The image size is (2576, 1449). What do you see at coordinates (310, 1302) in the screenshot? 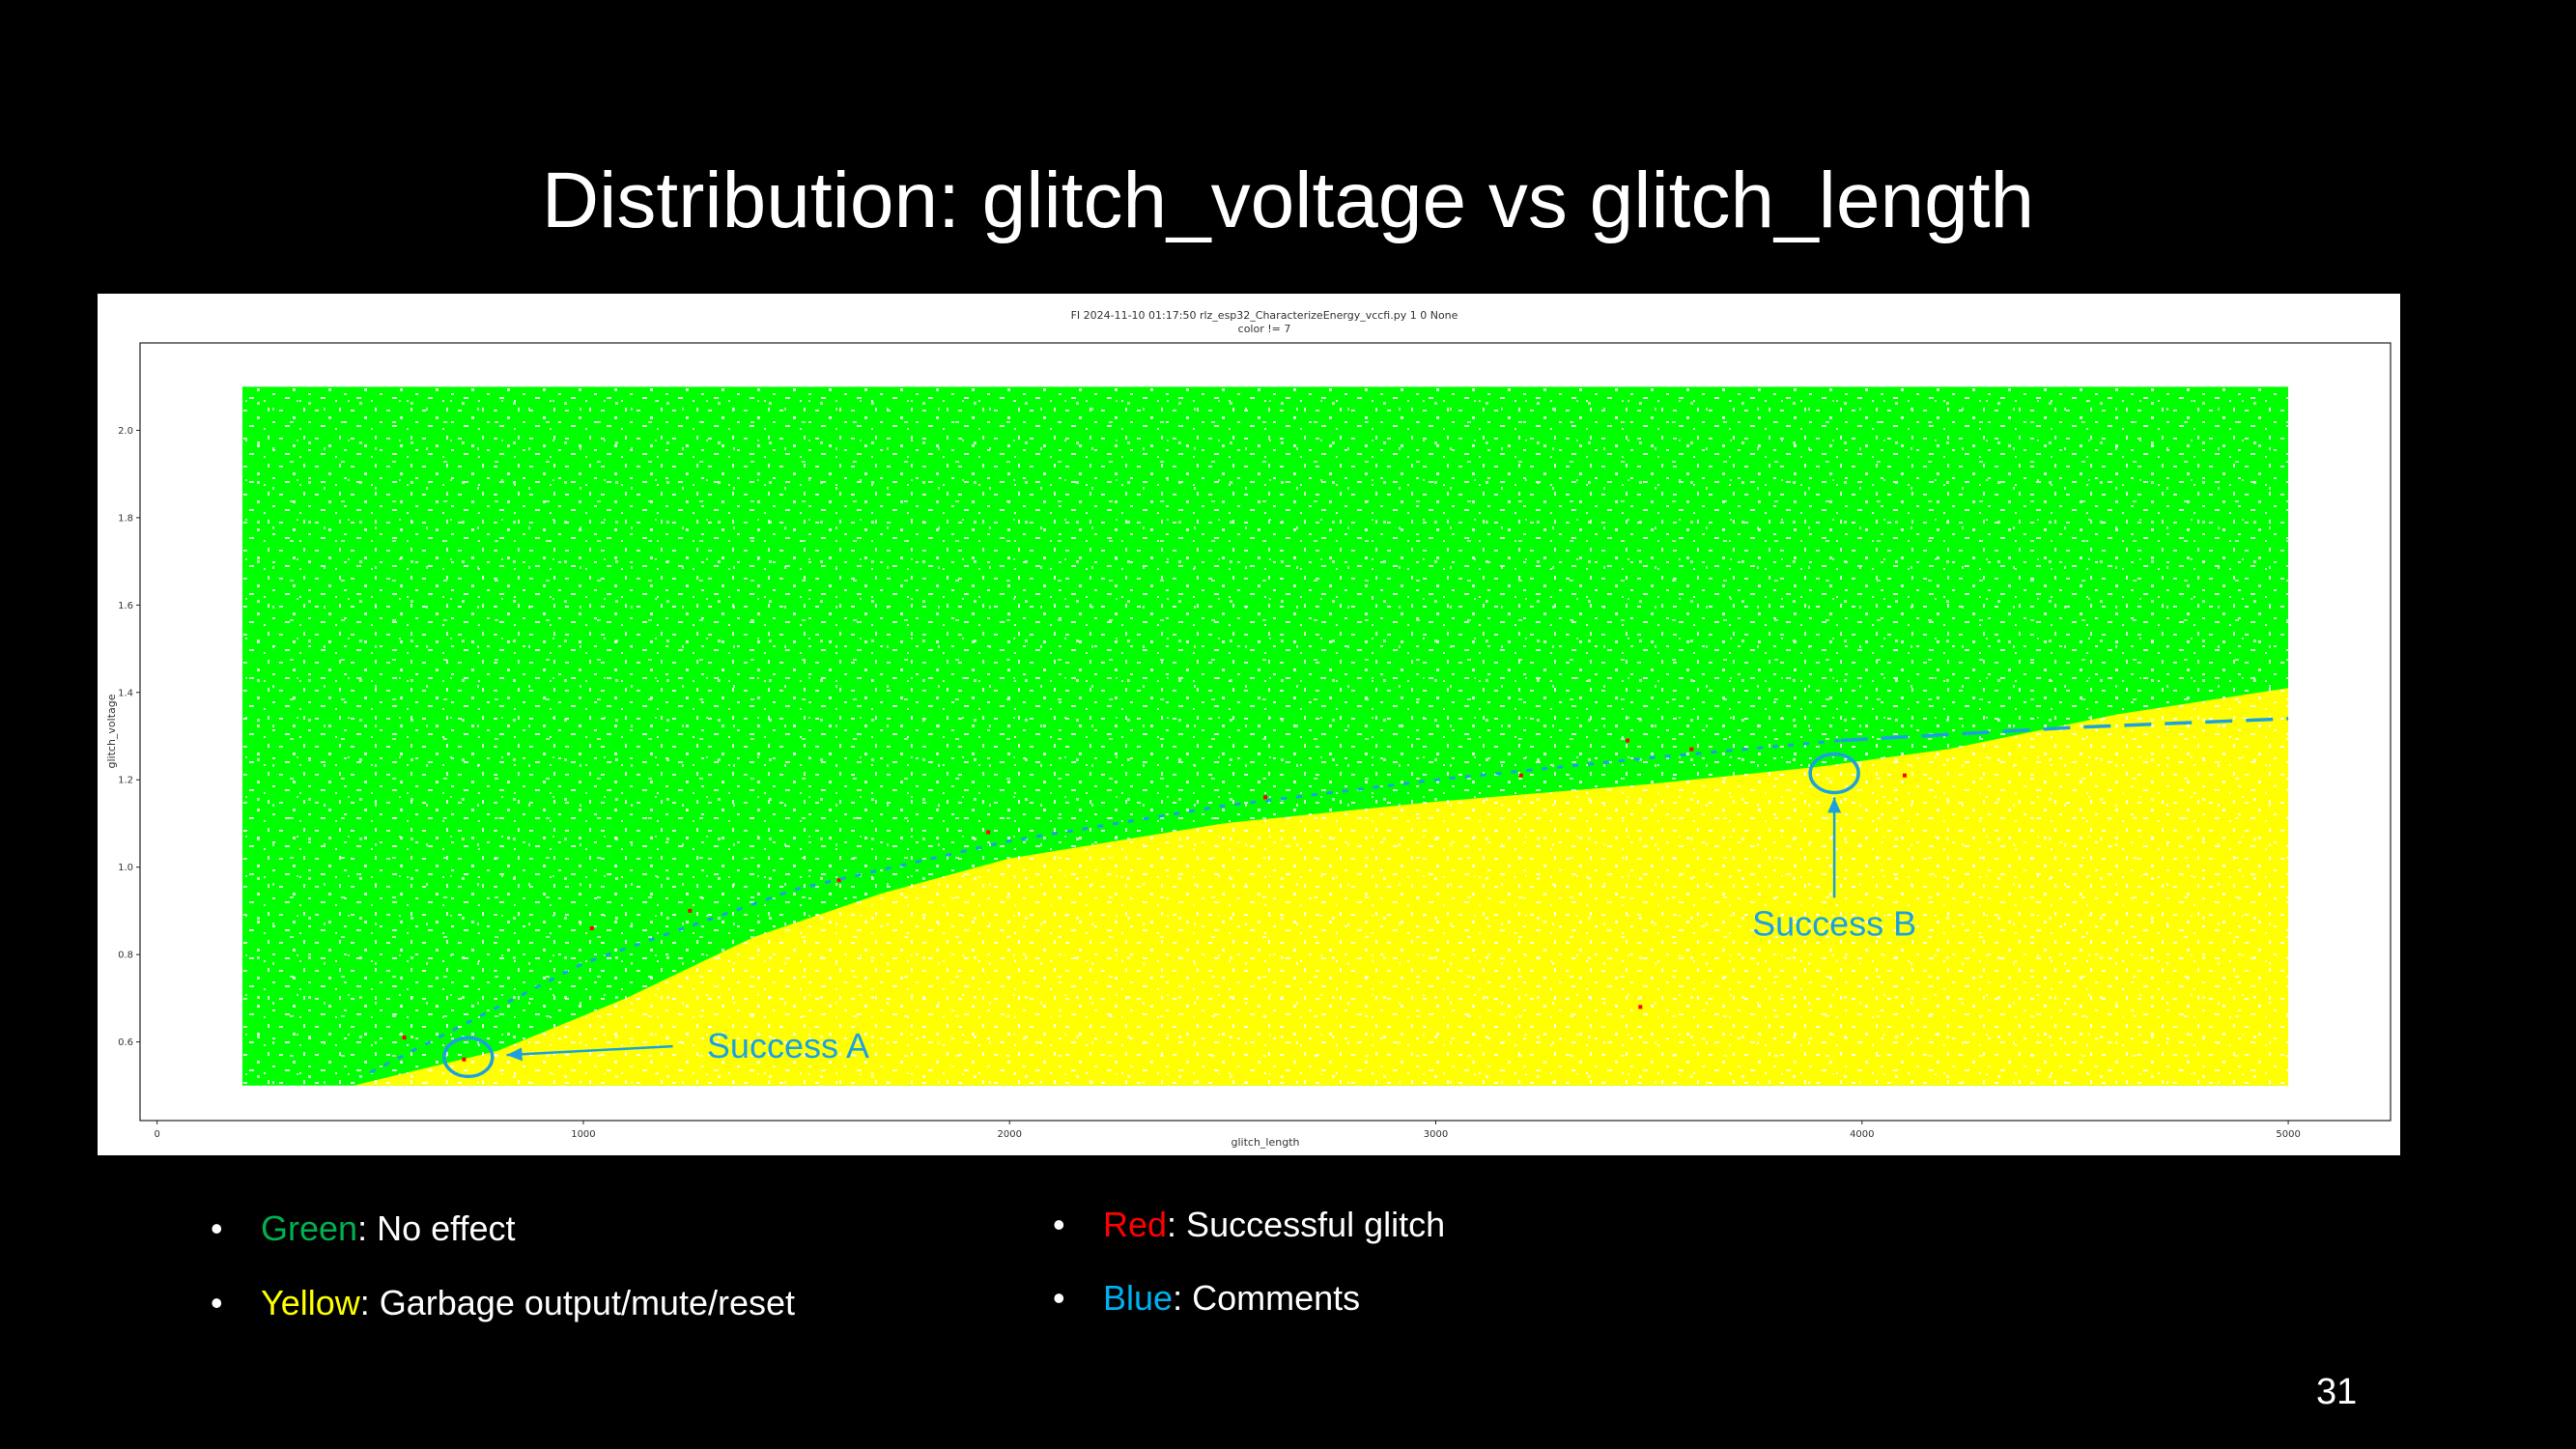
I see `bullet-term-yellow: Yellow` at bounding box center [310, 1302].